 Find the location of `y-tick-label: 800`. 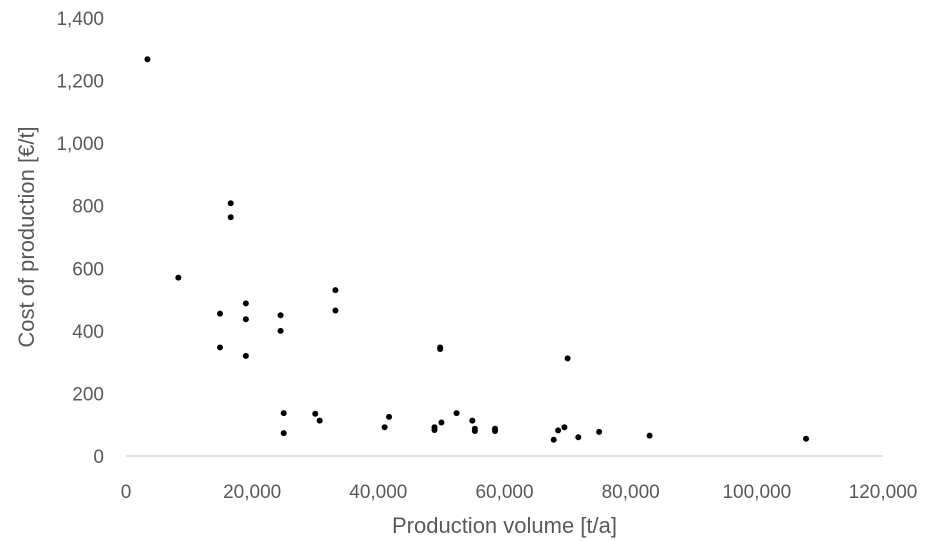

y-tick-label: 800 is located at coordinates (88, 207).